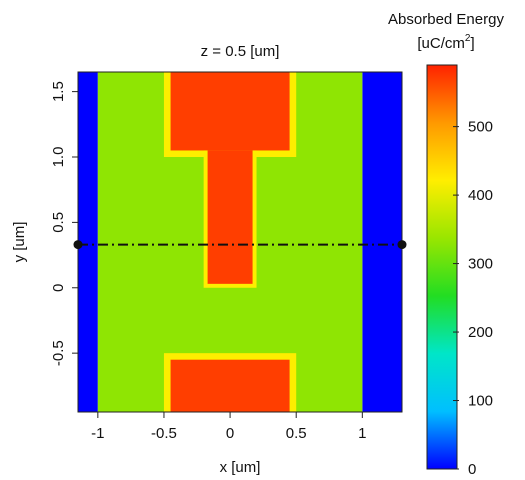 The height and width of the screenshot is (480, 525). I want to click on colorbar-unit-prefix: [uC/cm, so click(441, 43).